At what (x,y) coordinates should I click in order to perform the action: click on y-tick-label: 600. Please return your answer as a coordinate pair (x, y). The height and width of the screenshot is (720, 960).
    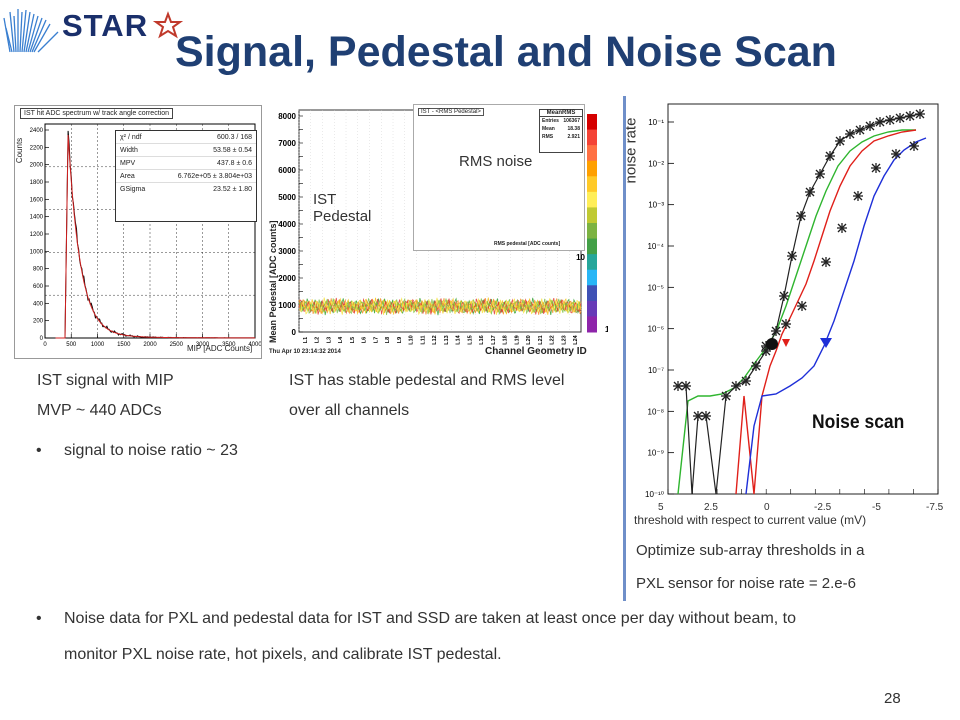
    Looking at the image, I should click on (38, 287).